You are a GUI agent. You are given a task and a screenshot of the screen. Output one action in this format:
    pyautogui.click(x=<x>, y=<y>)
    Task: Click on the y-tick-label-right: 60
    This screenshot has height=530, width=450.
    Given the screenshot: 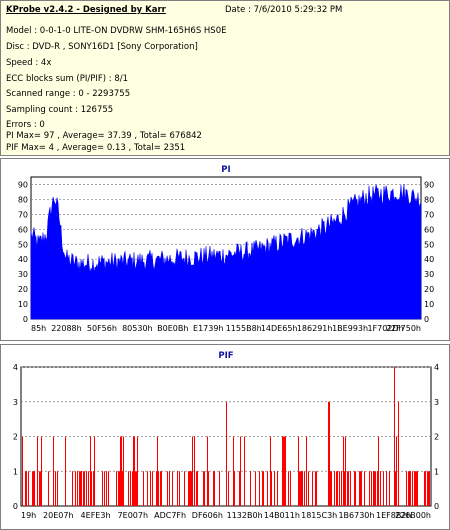 What is the action you would take?
    pyautogui.click(x=429, y=229)
    